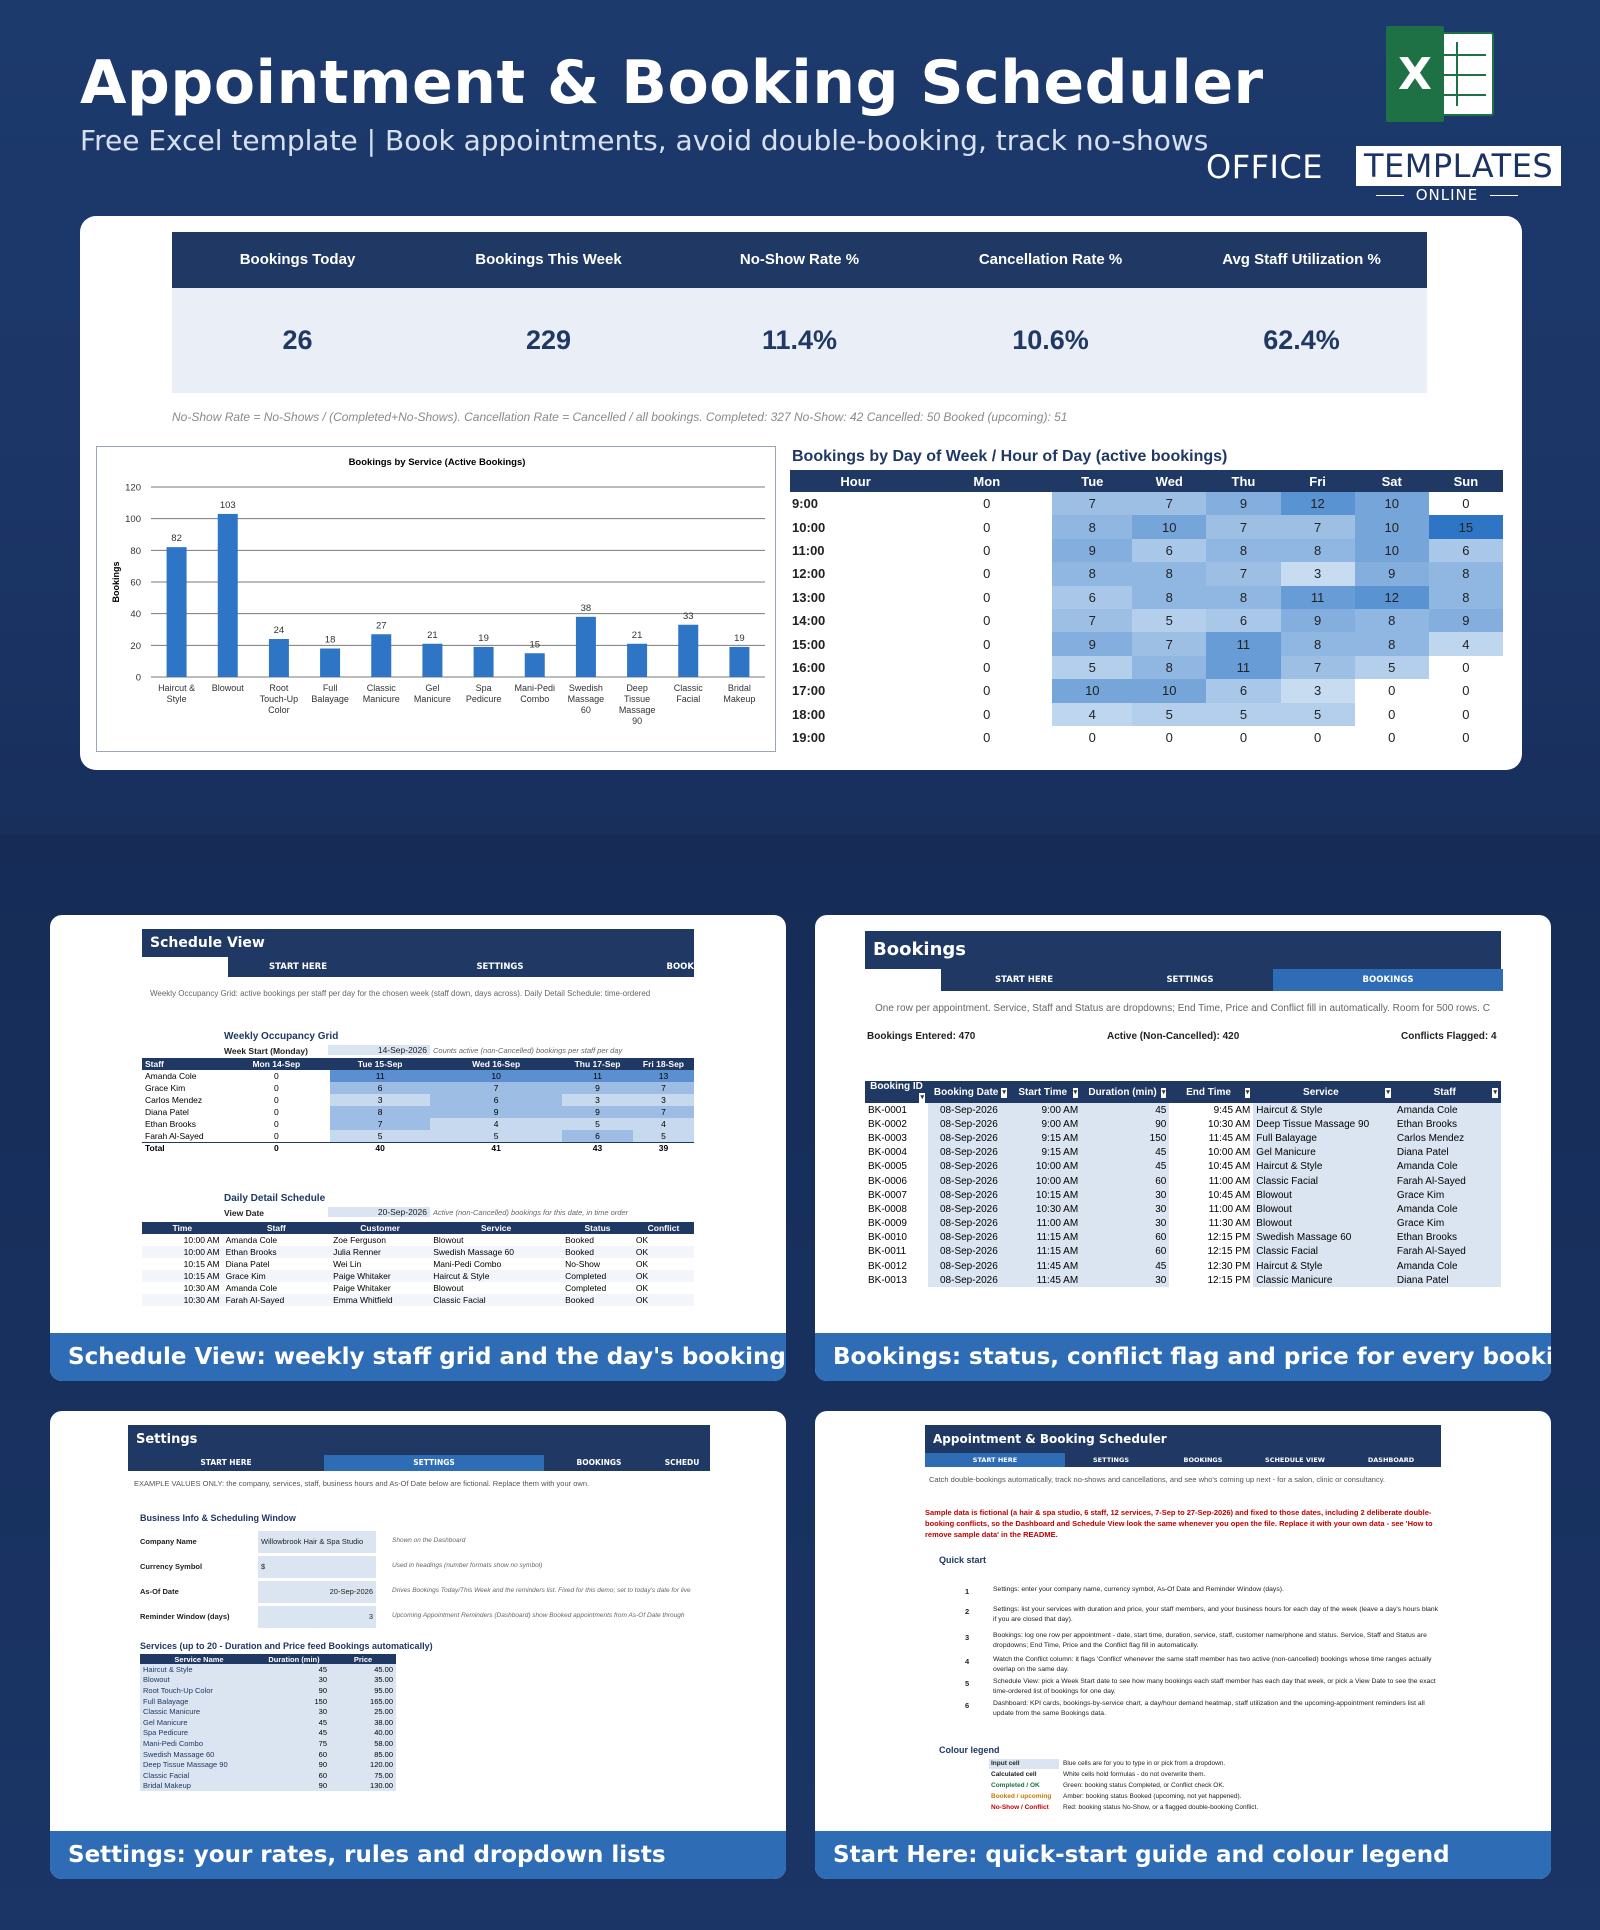 The image size is (1600, 1930). I want to click on table-cell: 12:30 PM, so click(1229, 1266).